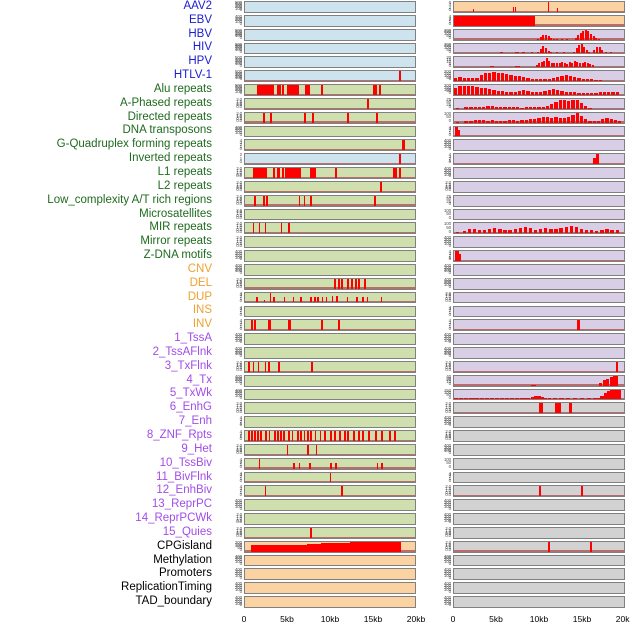  Describe the element at coordinates (330, 242) in the screenshot. I see `track-panel-left-mirror-repeats` at that location.